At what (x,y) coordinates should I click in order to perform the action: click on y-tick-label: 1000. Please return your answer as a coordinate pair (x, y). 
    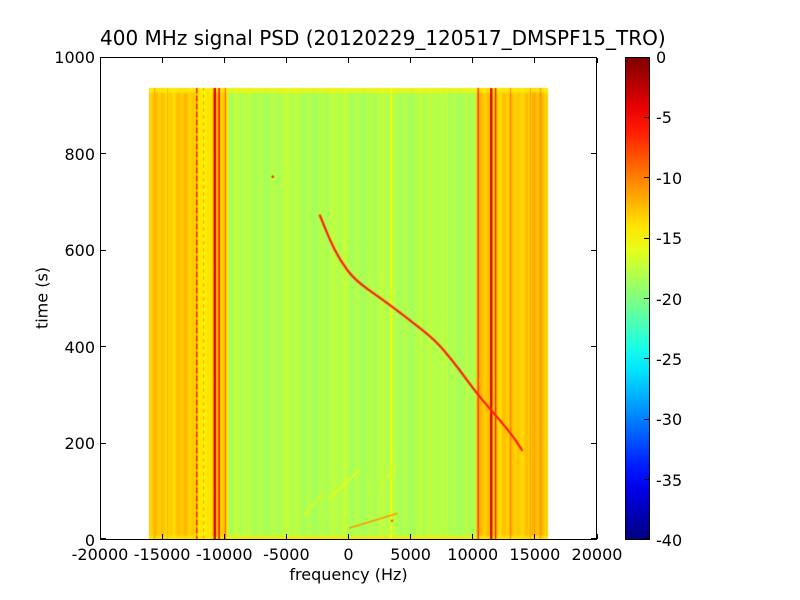
    Looking at the image, I should click on (74, 57).